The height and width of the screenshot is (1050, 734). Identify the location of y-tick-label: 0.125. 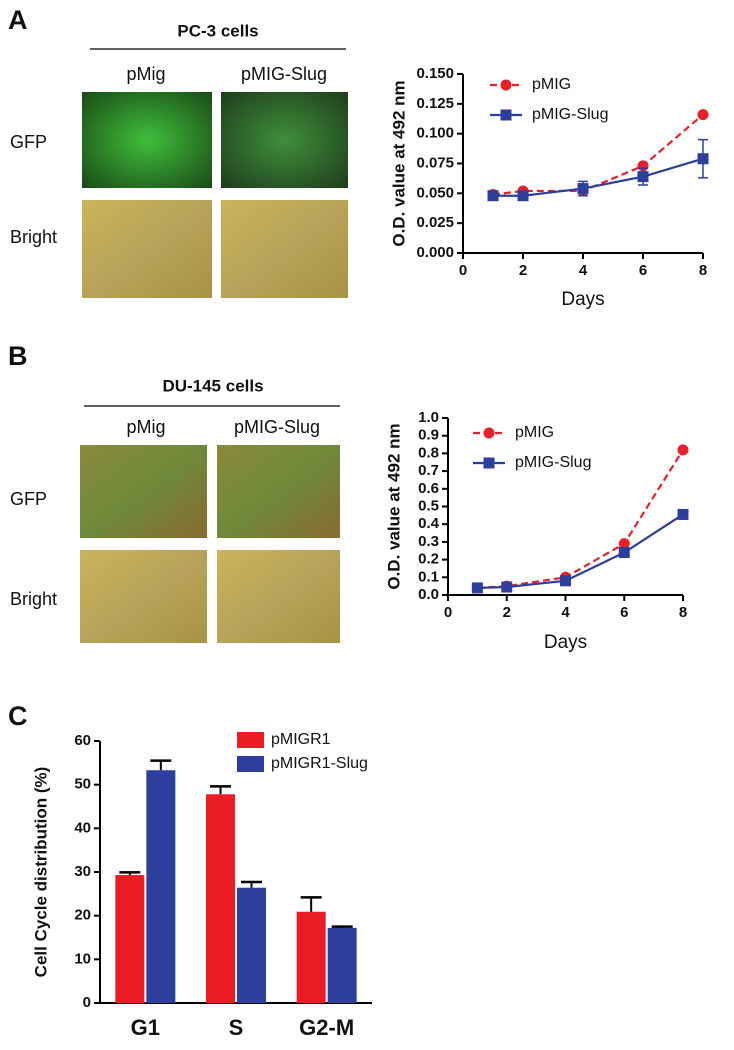
(435, 103).